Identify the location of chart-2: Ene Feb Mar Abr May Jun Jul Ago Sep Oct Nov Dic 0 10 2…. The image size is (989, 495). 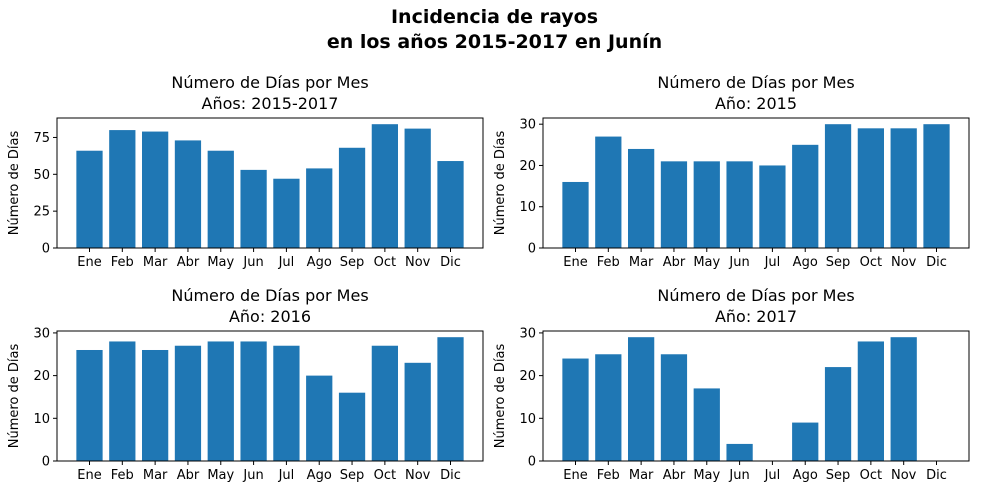
(731, 193).